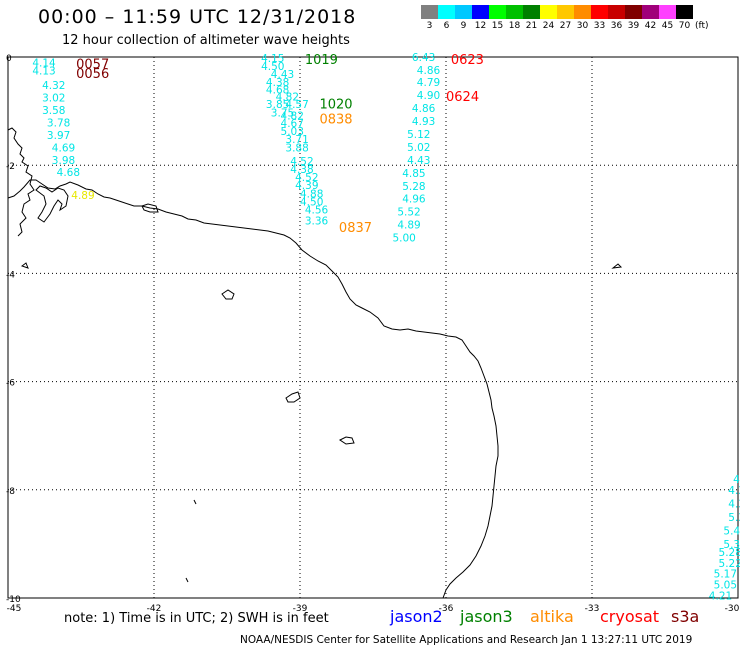 This screenshot has width=740, height=650. What do you see at coordinates (725, 585) in the screenshot?
I see `swh-value-label: 5.05` at bounding box center [725, 585].